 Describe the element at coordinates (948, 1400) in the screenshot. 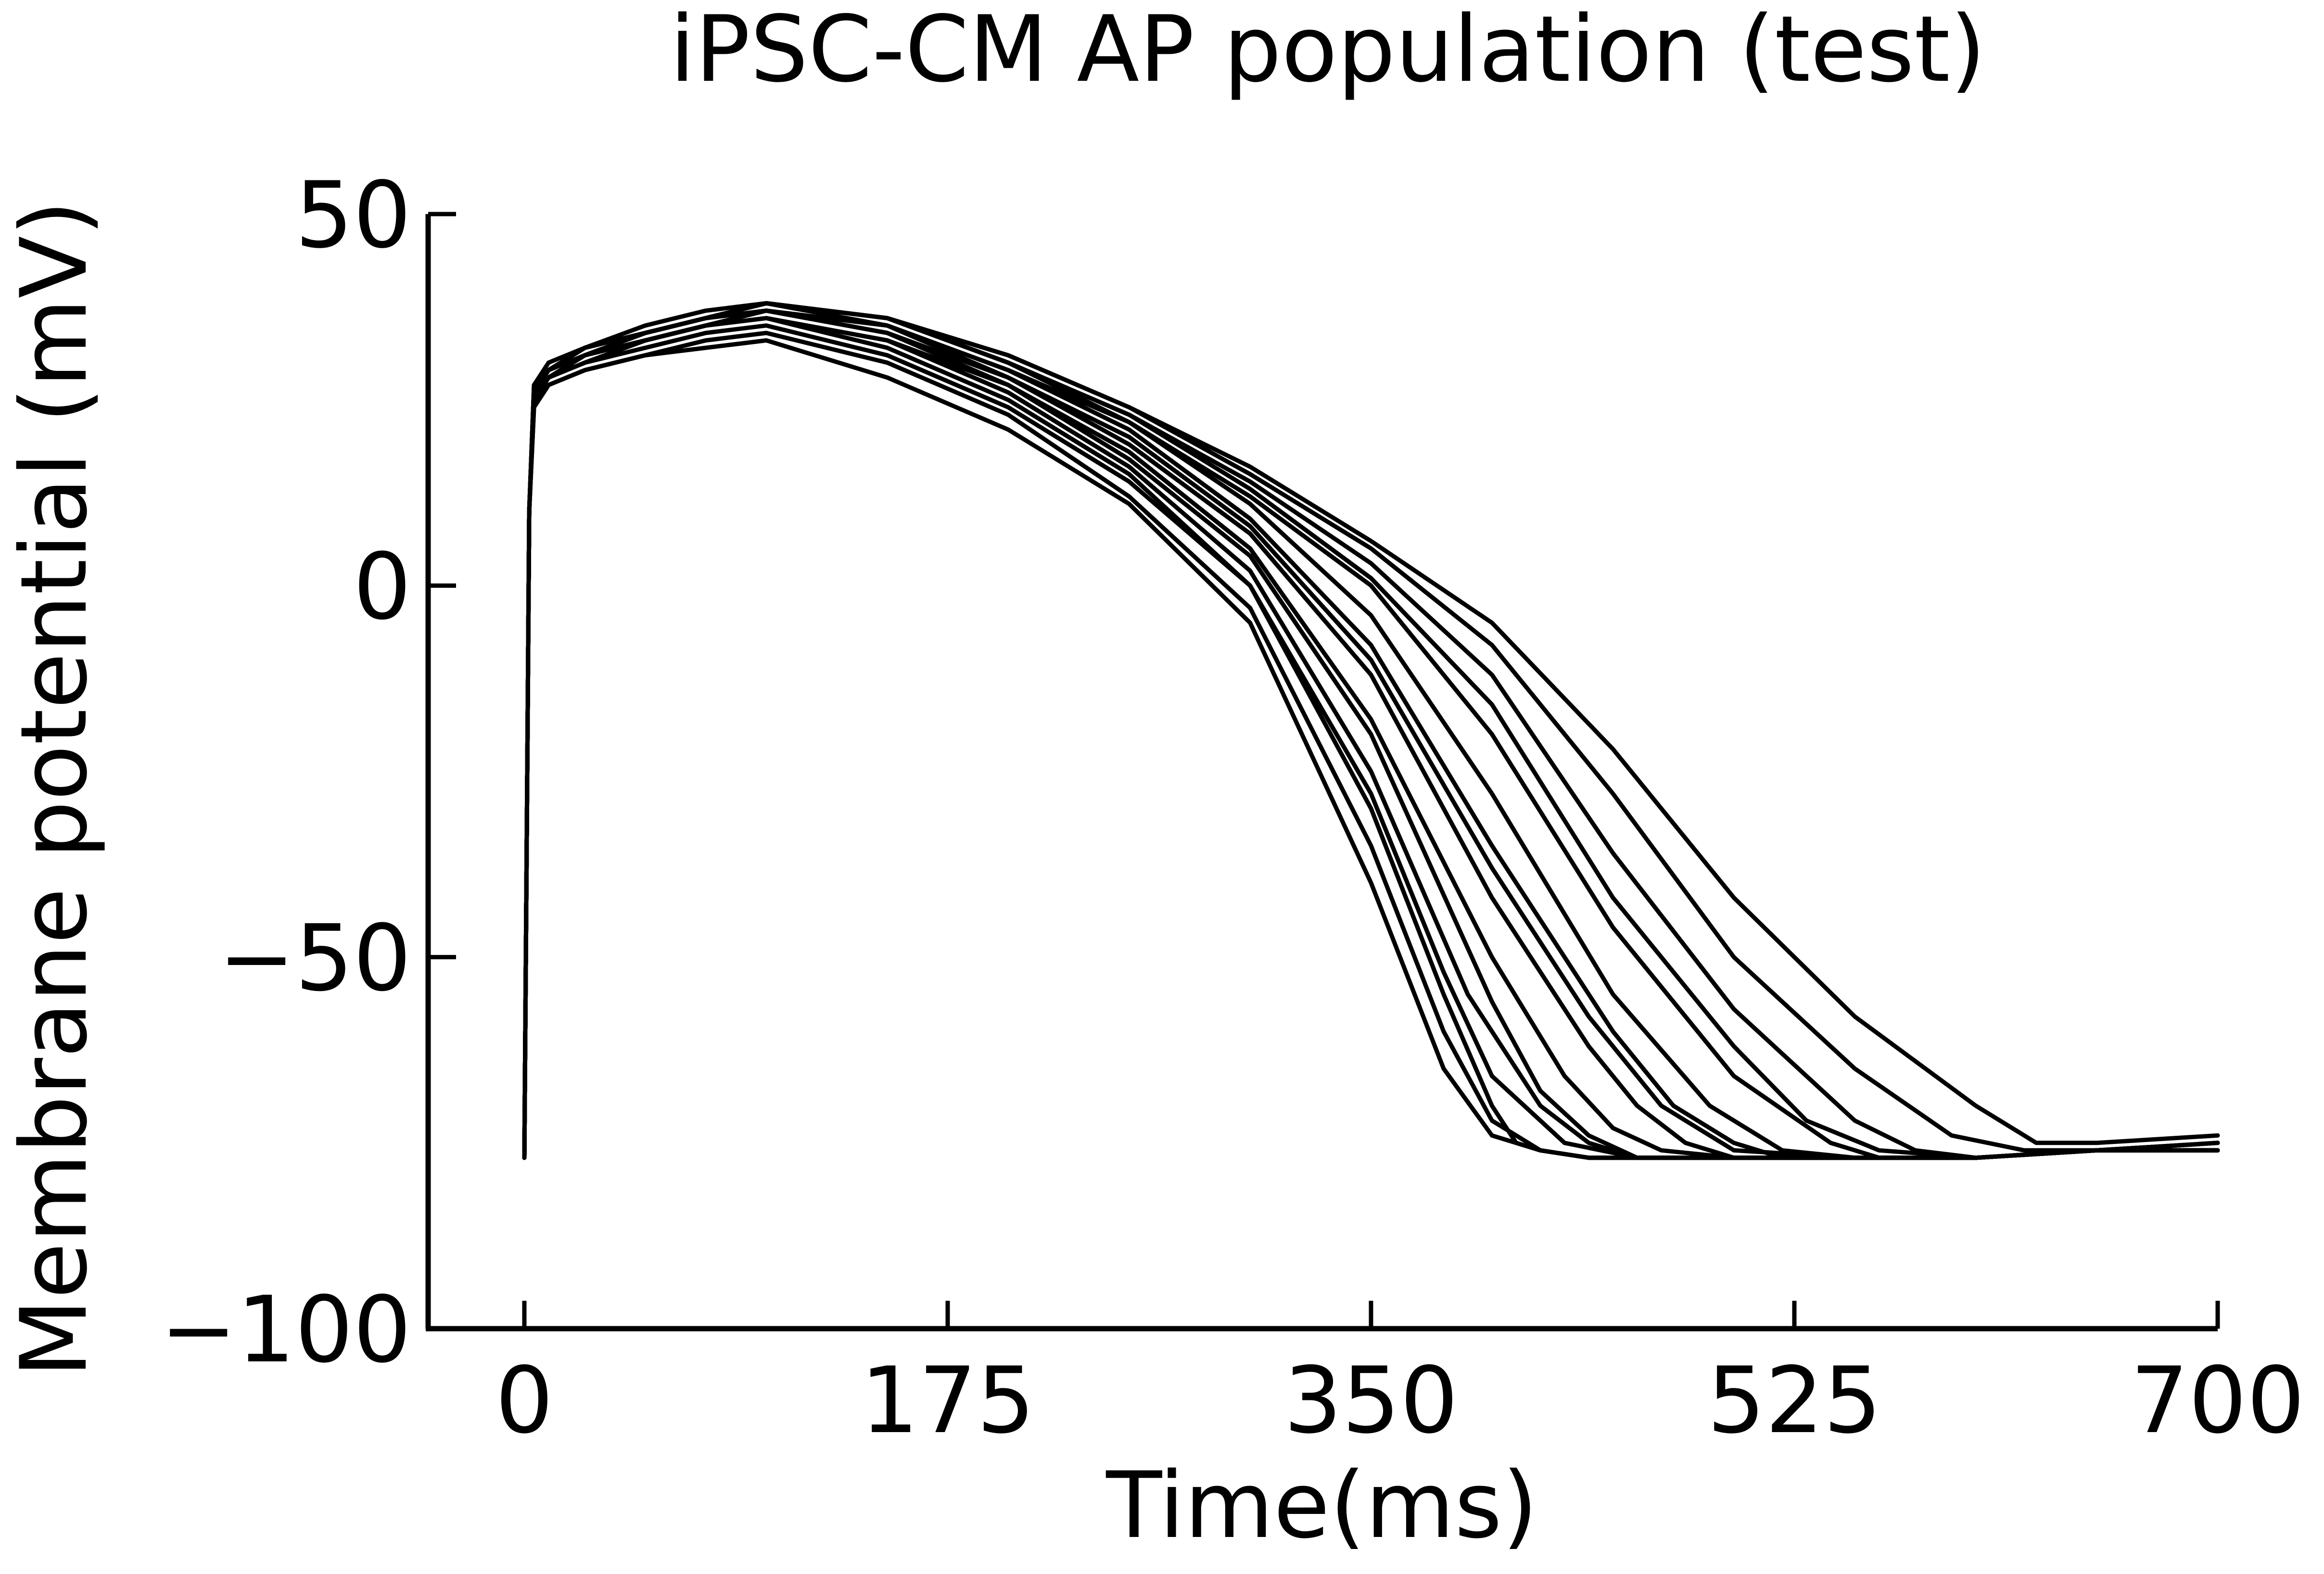

I see `x-tick-label-1: 175` at that location.